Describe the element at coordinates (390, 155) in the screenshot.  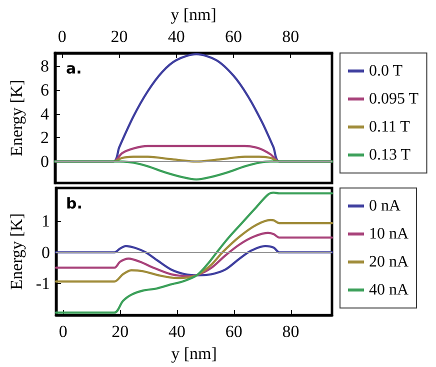
I see `legend-label: 0.13 T` at that location.